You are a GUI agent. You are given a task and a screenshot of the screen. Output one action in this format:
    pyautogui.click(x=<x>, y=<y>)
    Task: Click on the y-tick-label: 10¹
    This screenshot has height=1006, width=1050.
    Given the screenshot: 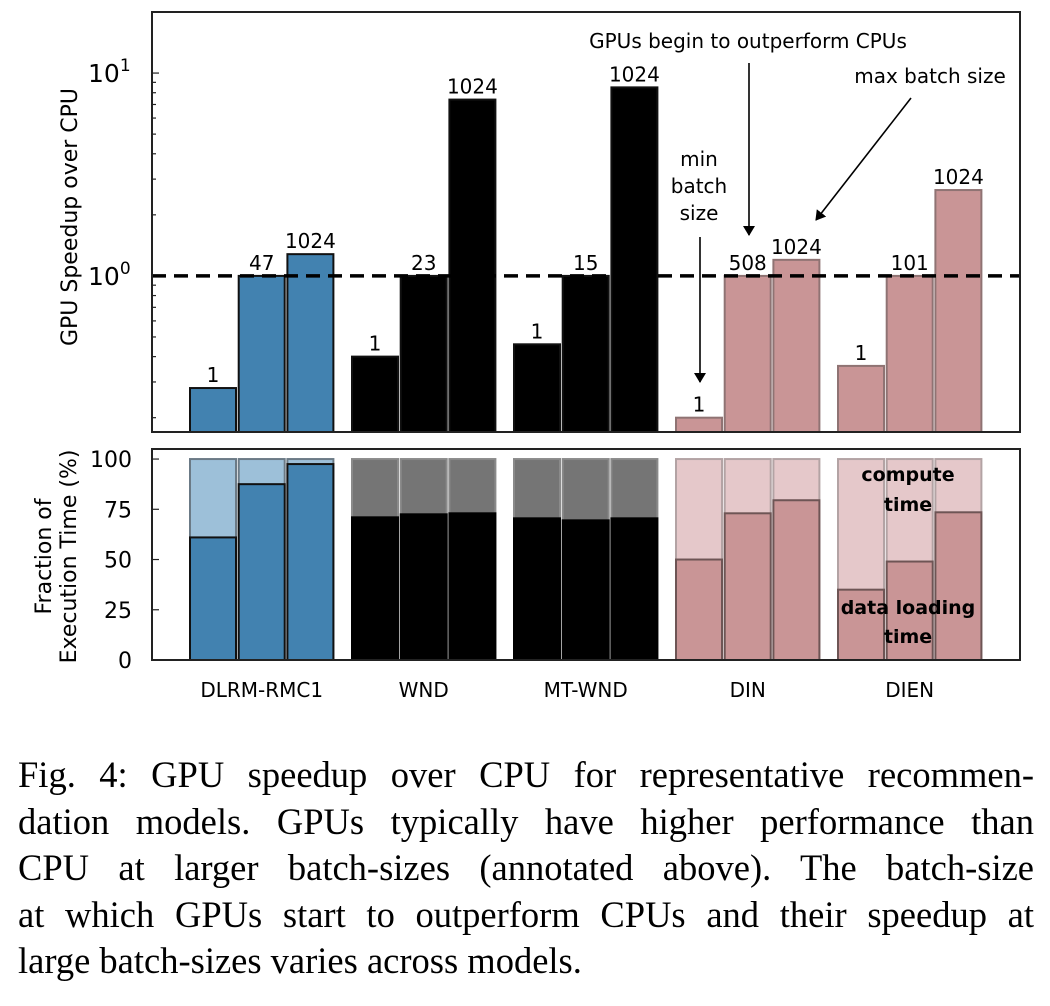 What is the action you would take?
    pyautogui.click(x=109, y=72)
    